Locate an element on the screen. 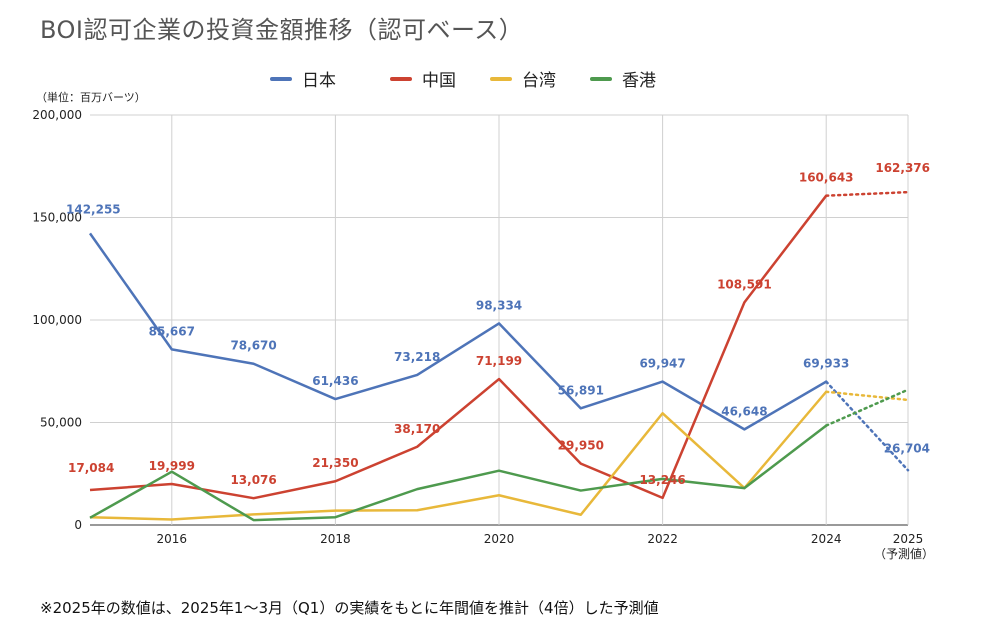  data-label: 38,170 is located at coordinates (417, 429).